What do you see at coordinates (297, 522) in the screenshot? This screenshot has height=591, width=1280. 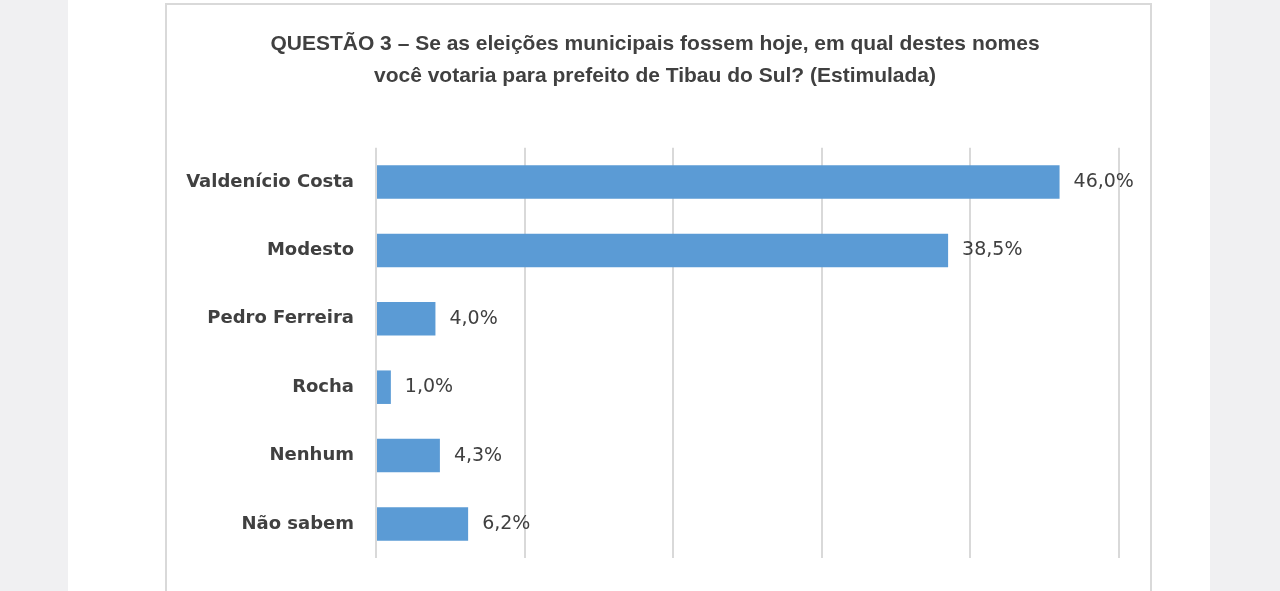 I see `y-tick-label: Não sabem` at bounding box center [297, 522].